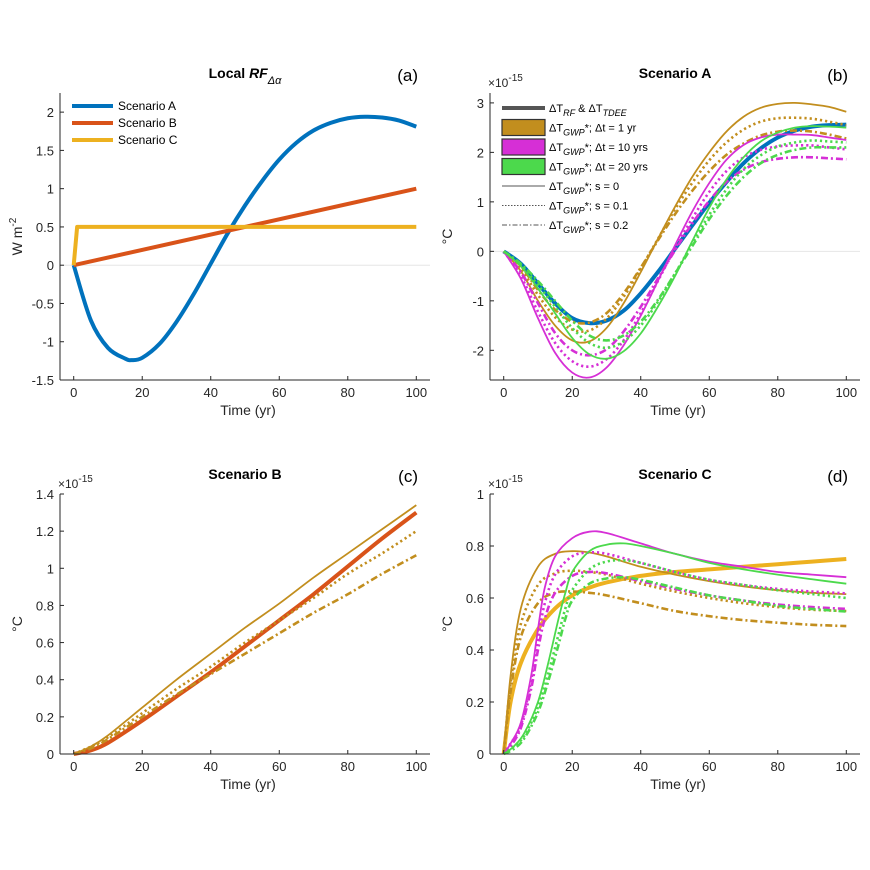  What do you see at coordinates (43, 380) in the screenshot?
I see `y-tick-label: -1.5` at bounding box center [43, 380].